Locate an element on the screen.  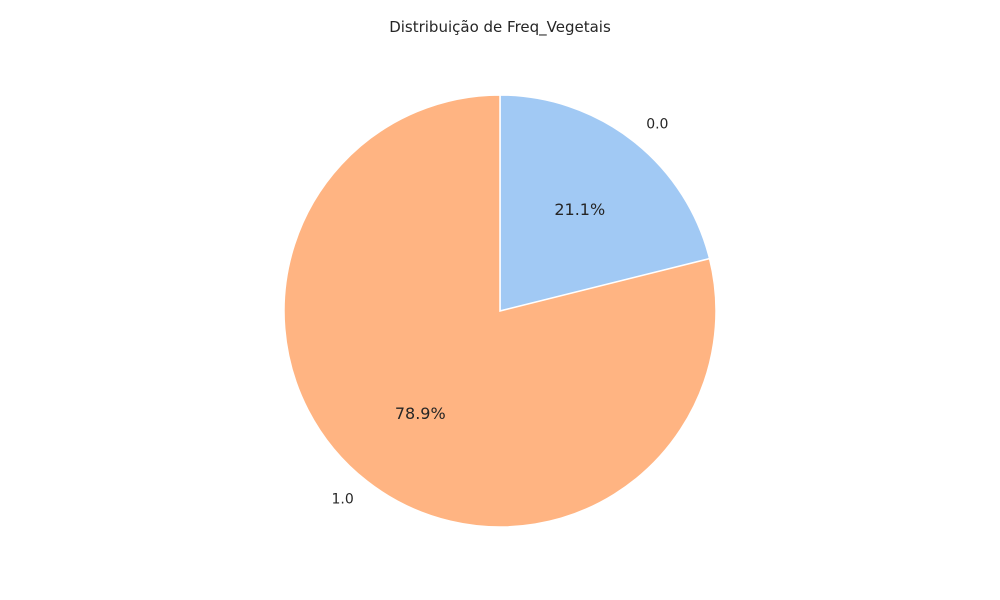
slice-category-label: 1.0 is located at coordinates (343, 499).